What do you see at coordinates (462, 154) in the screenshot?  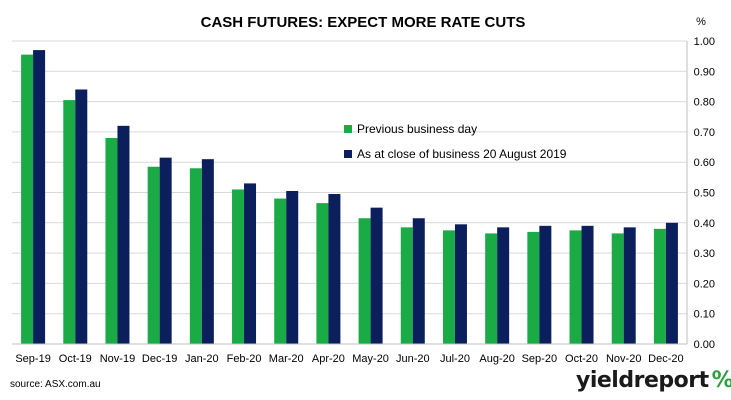 I see `legend-label: As at close of business 20 August 2019` at bounding box center [462, 154].